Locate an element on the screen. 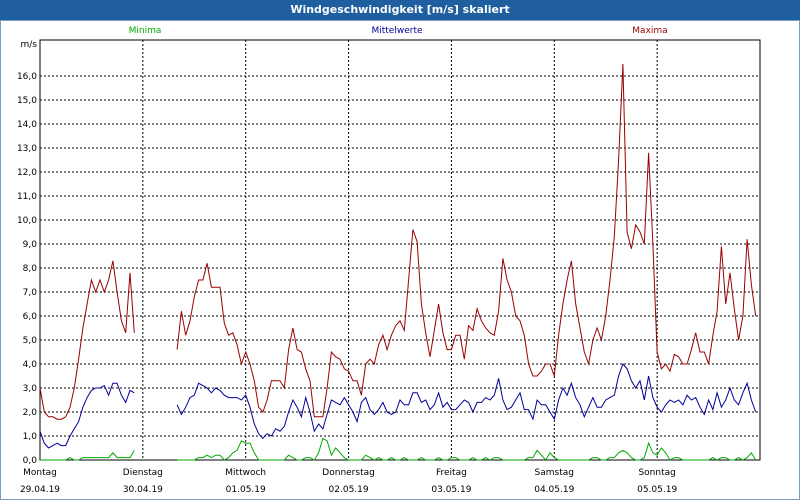 The image size is (800, 500). window-title: Windgeschwindigkeit [m/s] skaliert is located at coordinates (400, 10).